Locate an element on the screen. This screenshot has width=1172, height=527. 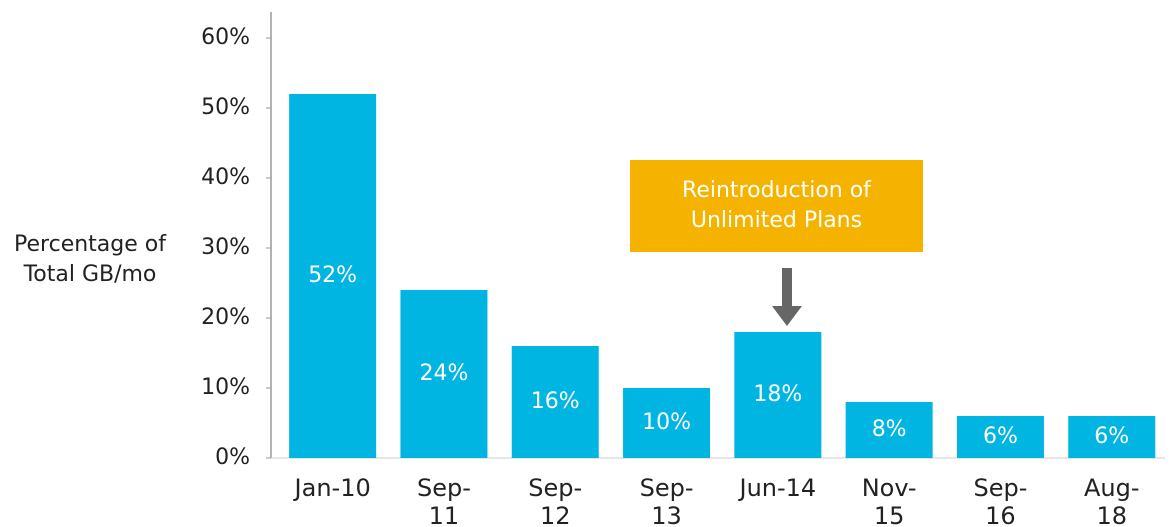
x-tick-label: Sep-13 is located at coordinates (666, 500).